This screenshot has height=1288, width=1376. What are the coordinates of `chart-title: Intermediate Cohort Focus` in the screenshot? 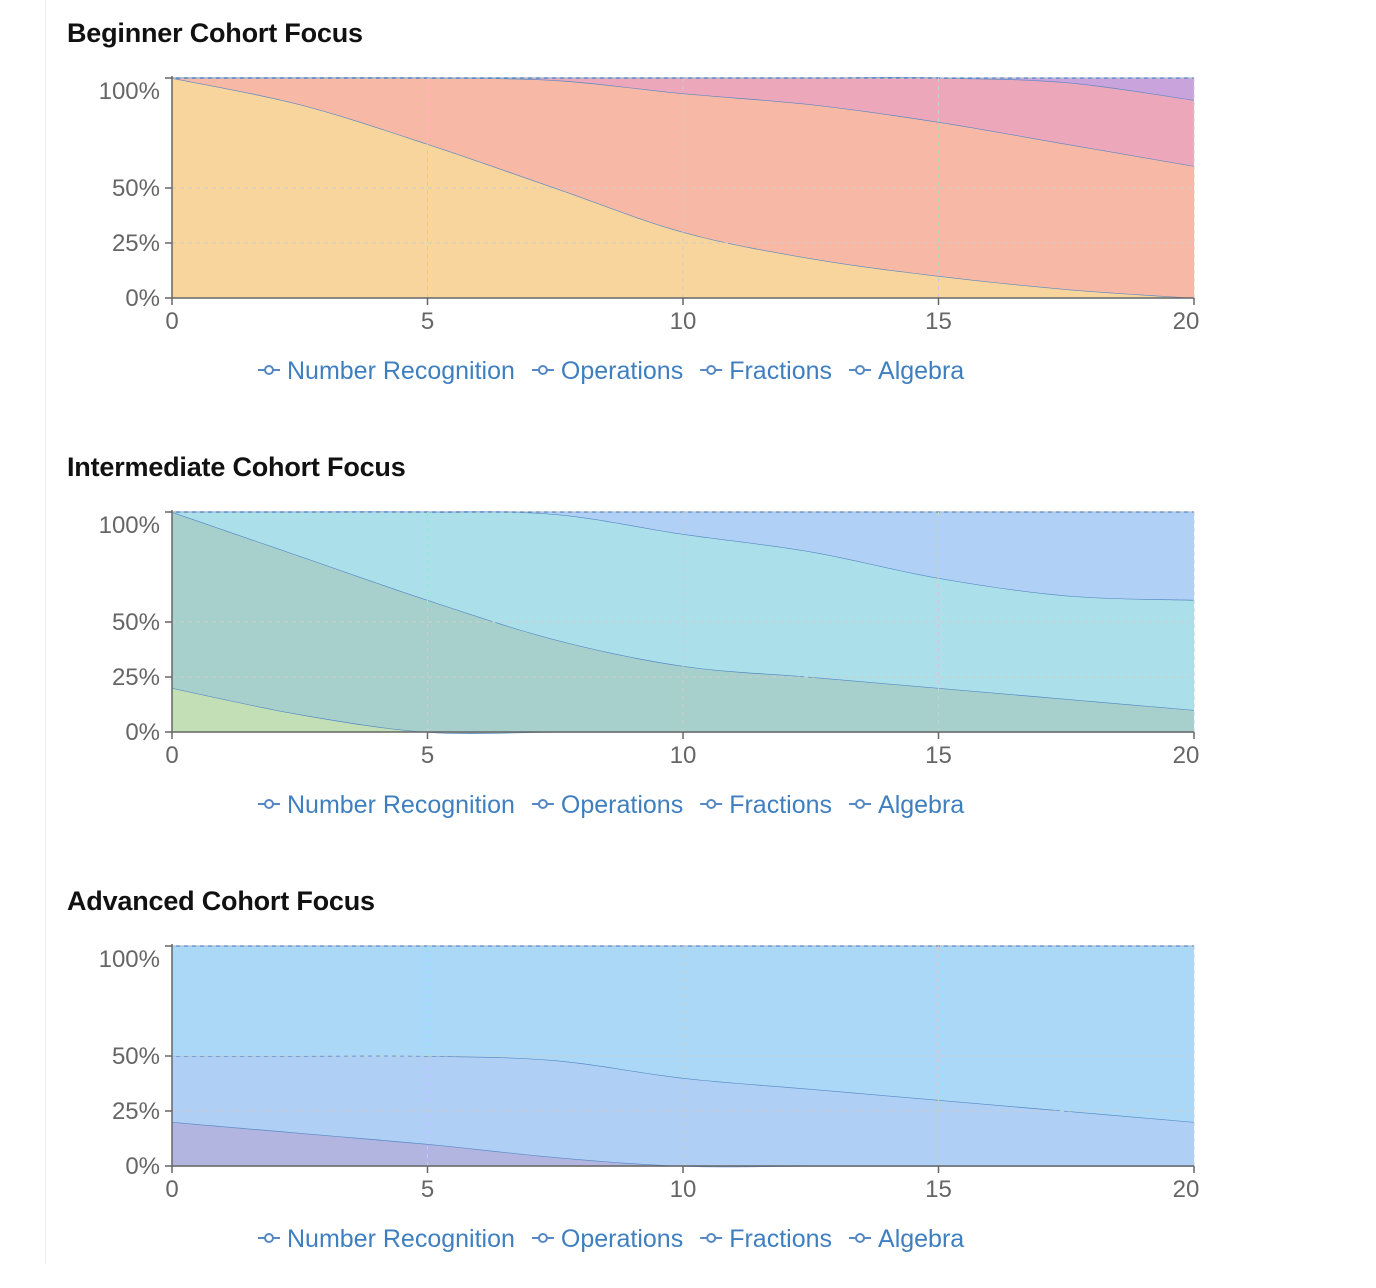 It's located at (236, 467).